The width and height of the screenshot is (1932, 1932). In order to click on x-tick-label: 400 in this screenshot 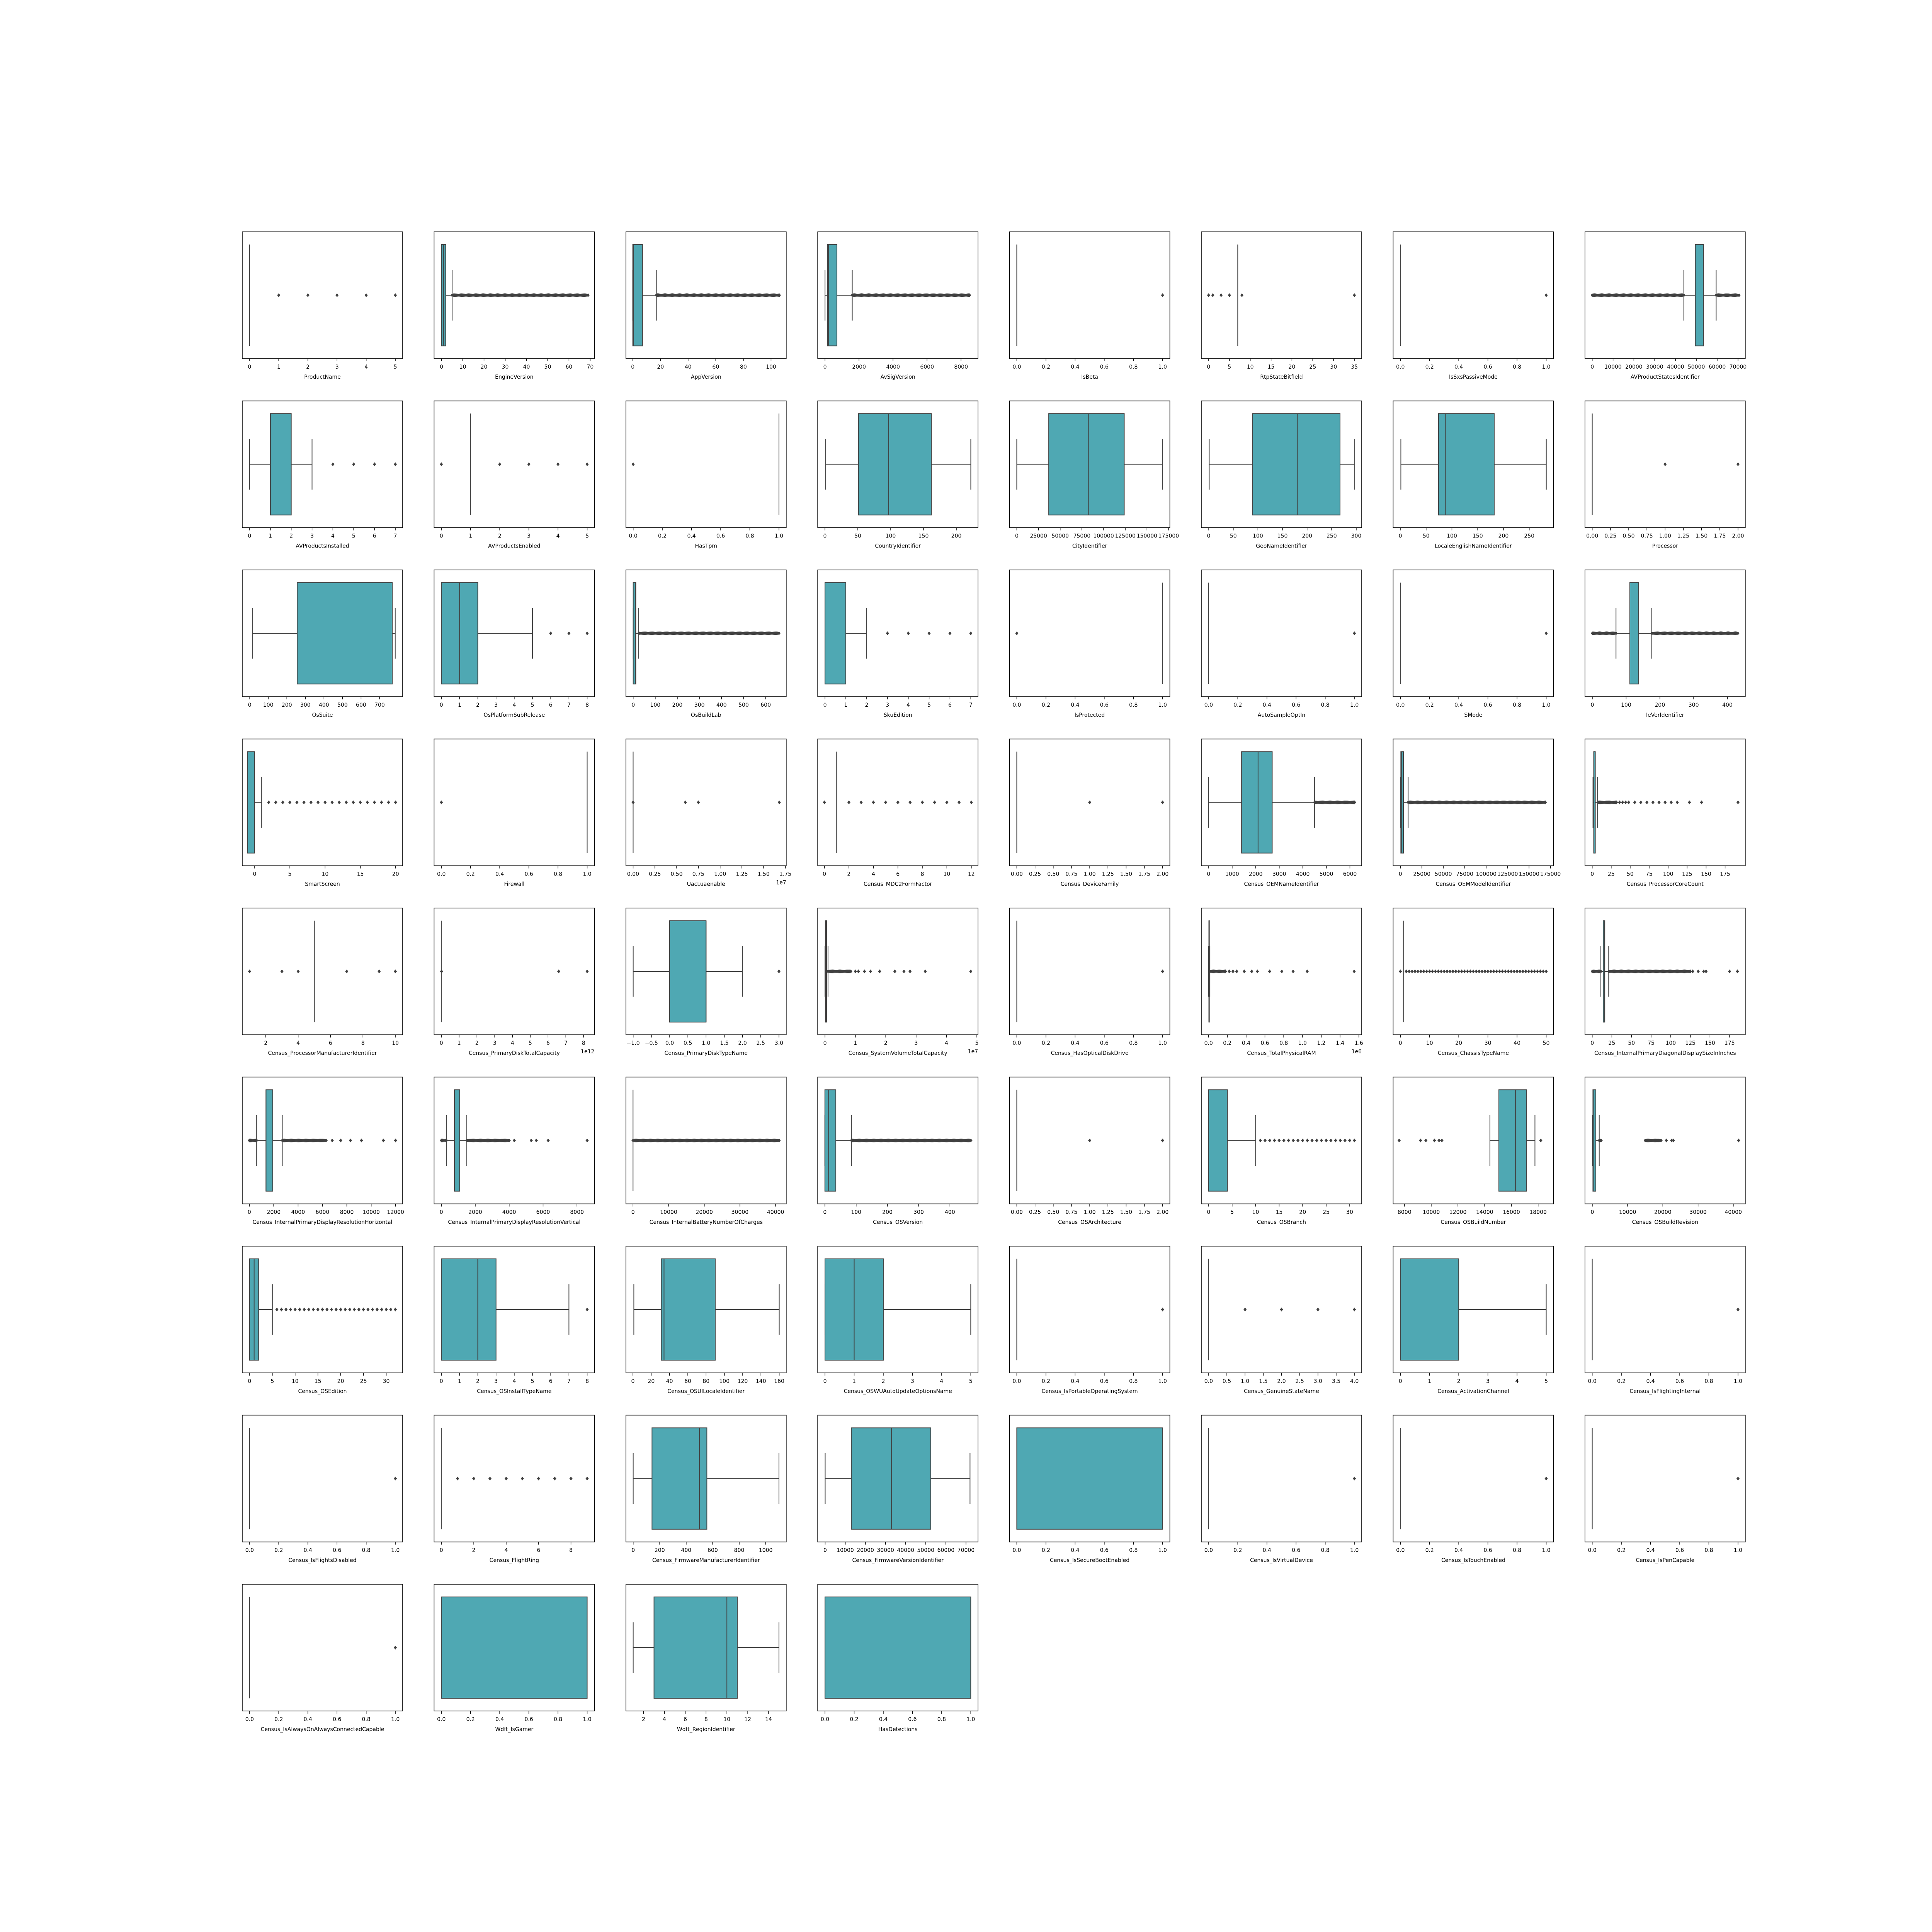, I will do `click(1728, 705)`.